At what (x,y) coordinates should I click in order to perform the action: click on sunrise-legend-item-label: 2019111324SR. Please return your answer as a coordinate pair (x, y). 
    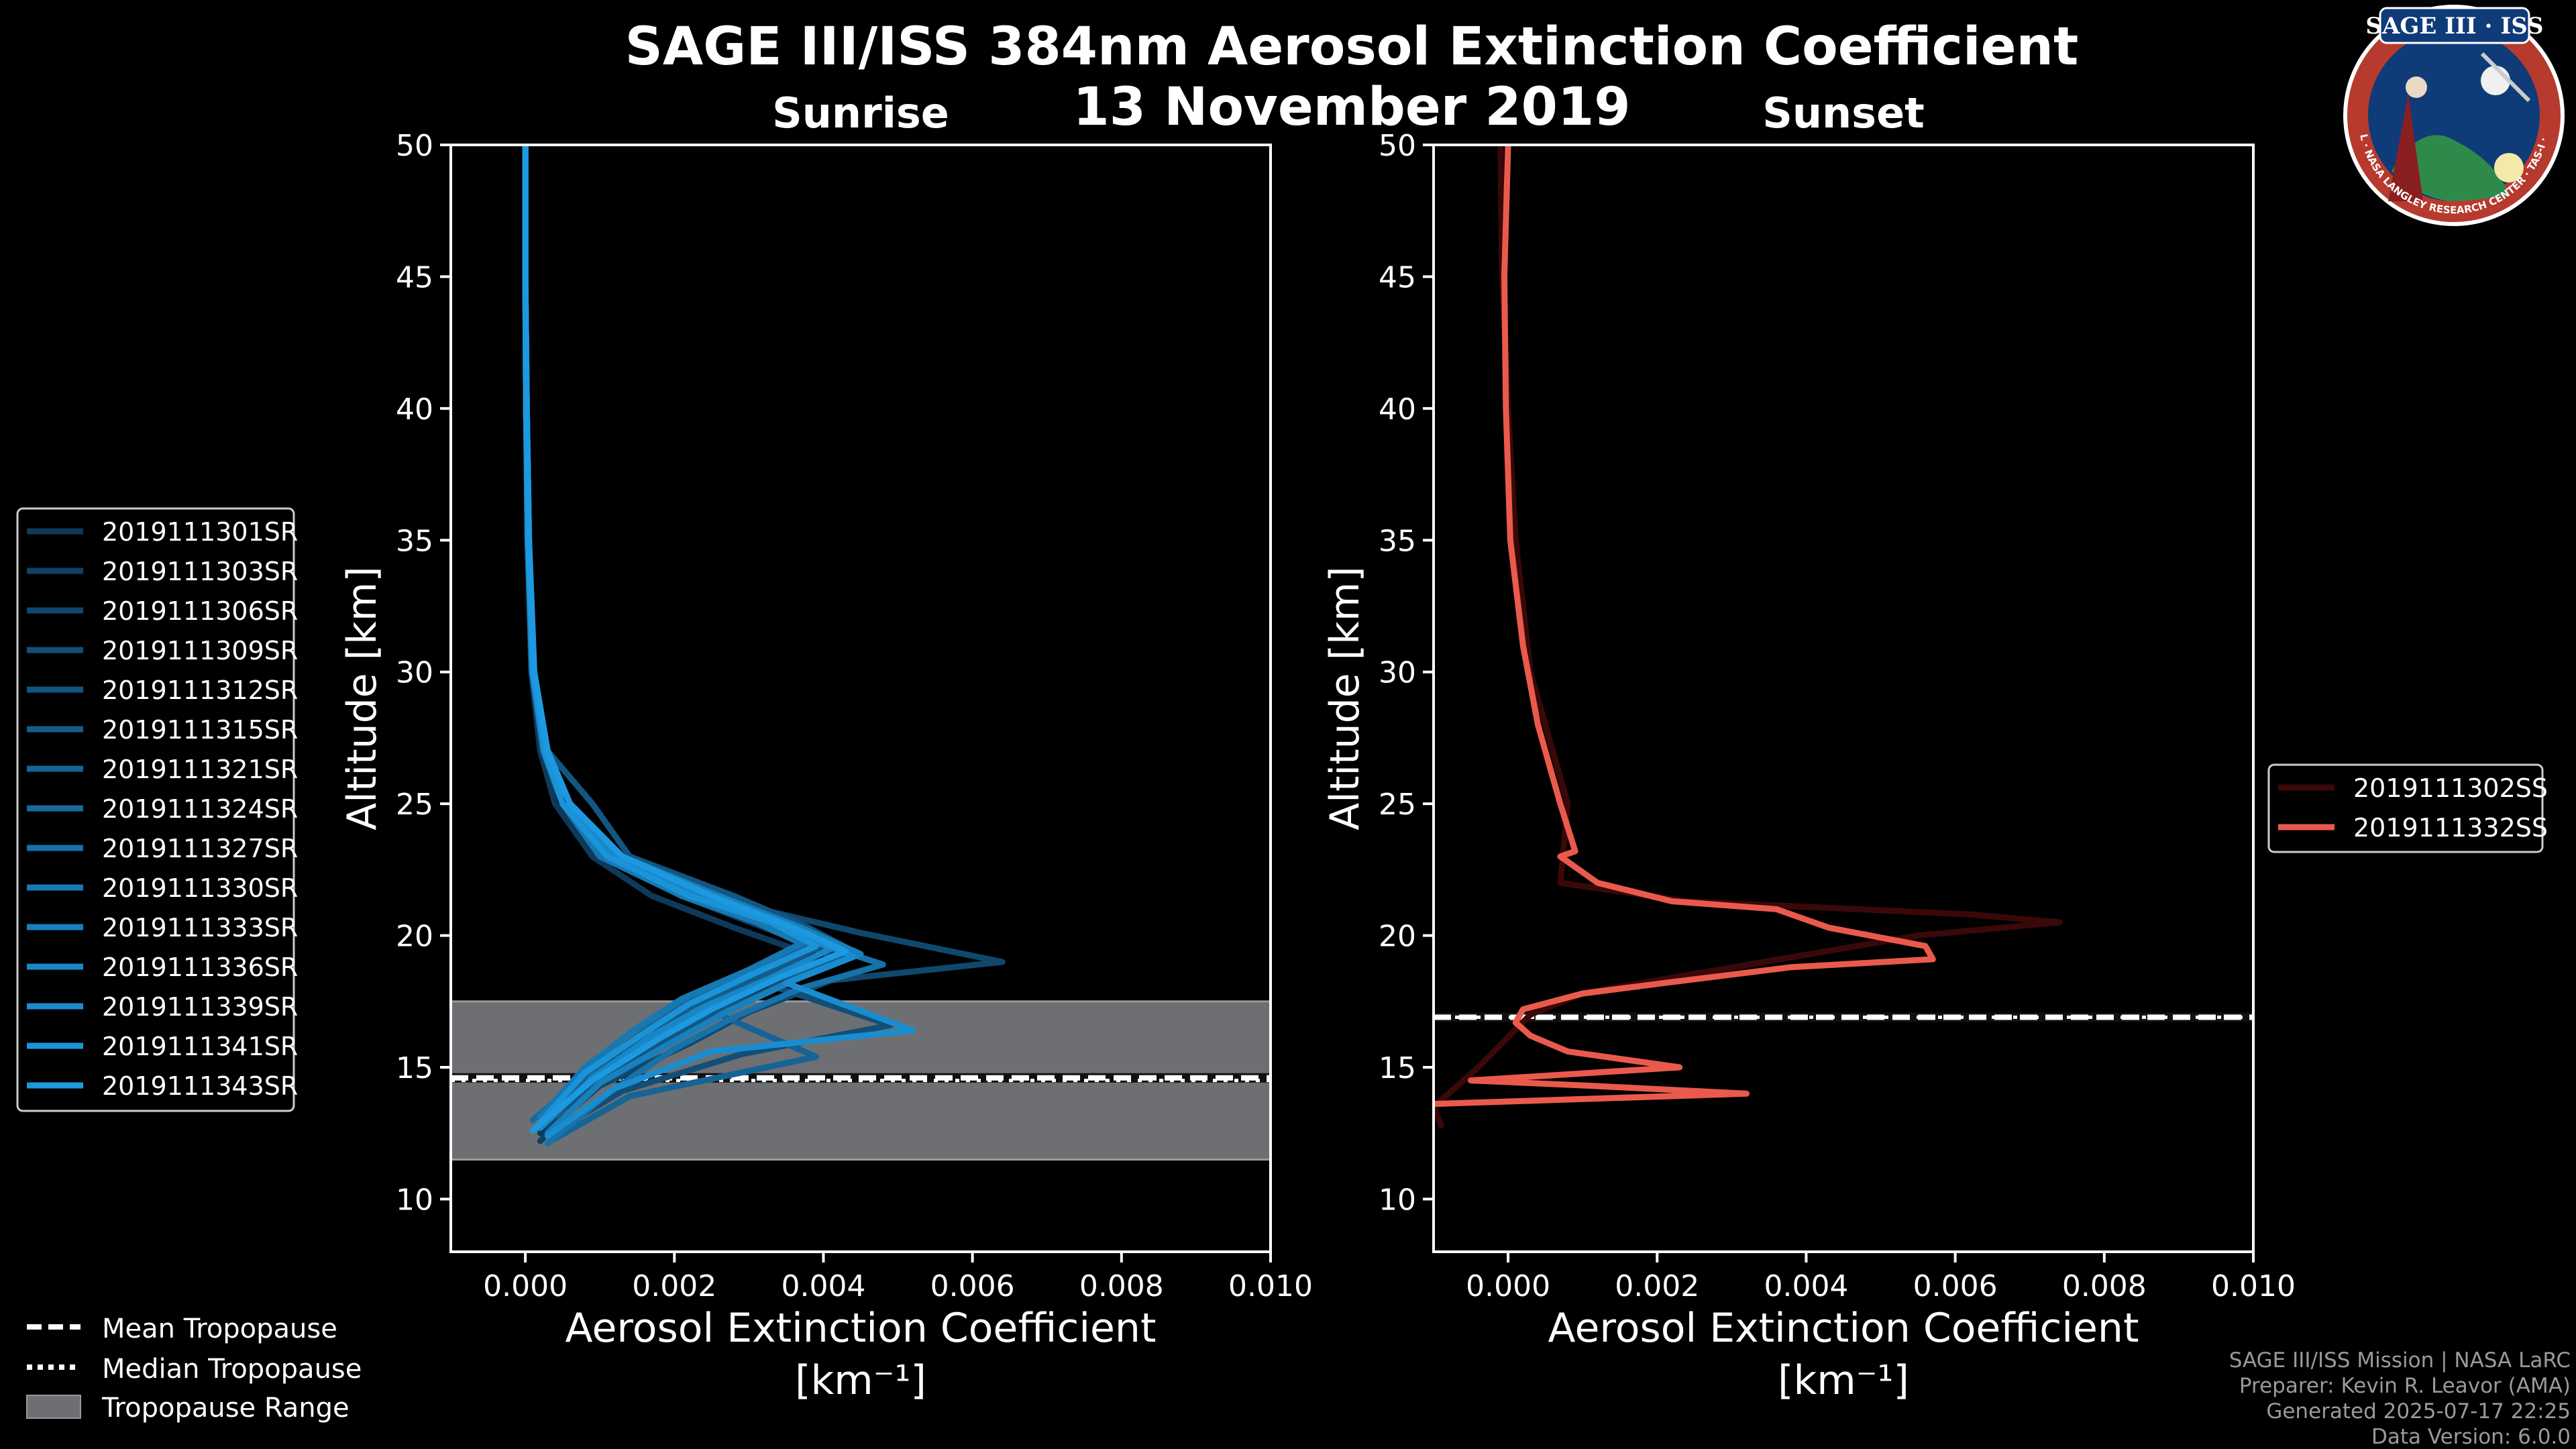
    Looking at the image, I should click on (200, 809).